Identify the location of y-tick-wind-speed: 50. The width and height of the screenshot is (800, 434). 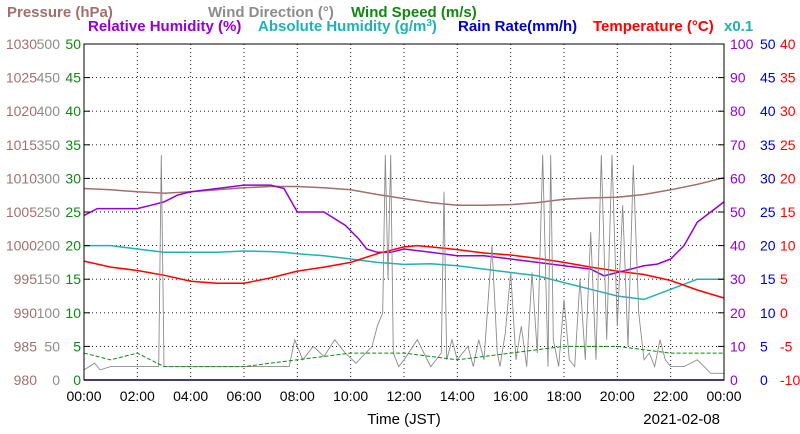
(73, 44).